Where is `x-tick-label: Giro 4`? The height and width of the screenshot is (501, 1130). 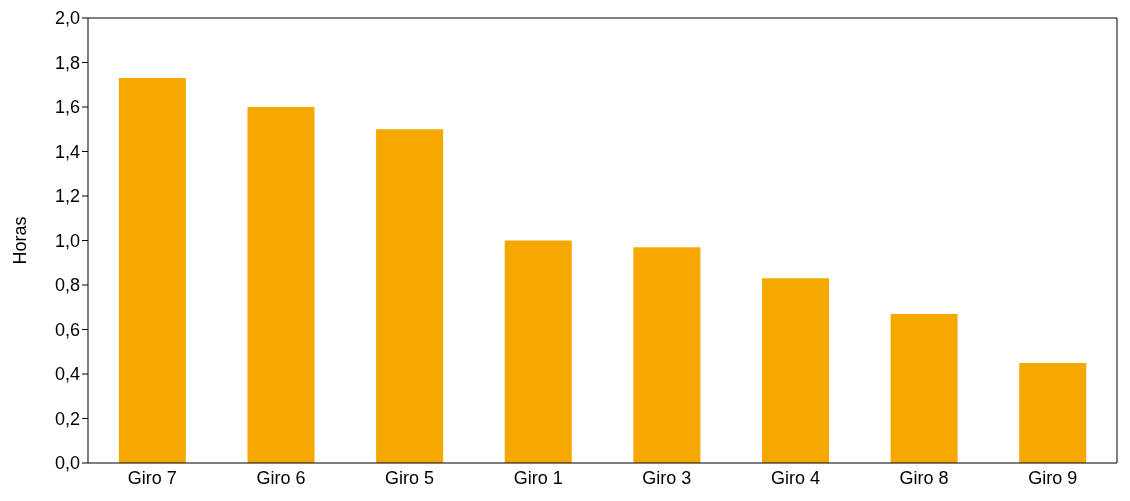
x-tick-label: Giro 4 is located at coordinates (795, 477).